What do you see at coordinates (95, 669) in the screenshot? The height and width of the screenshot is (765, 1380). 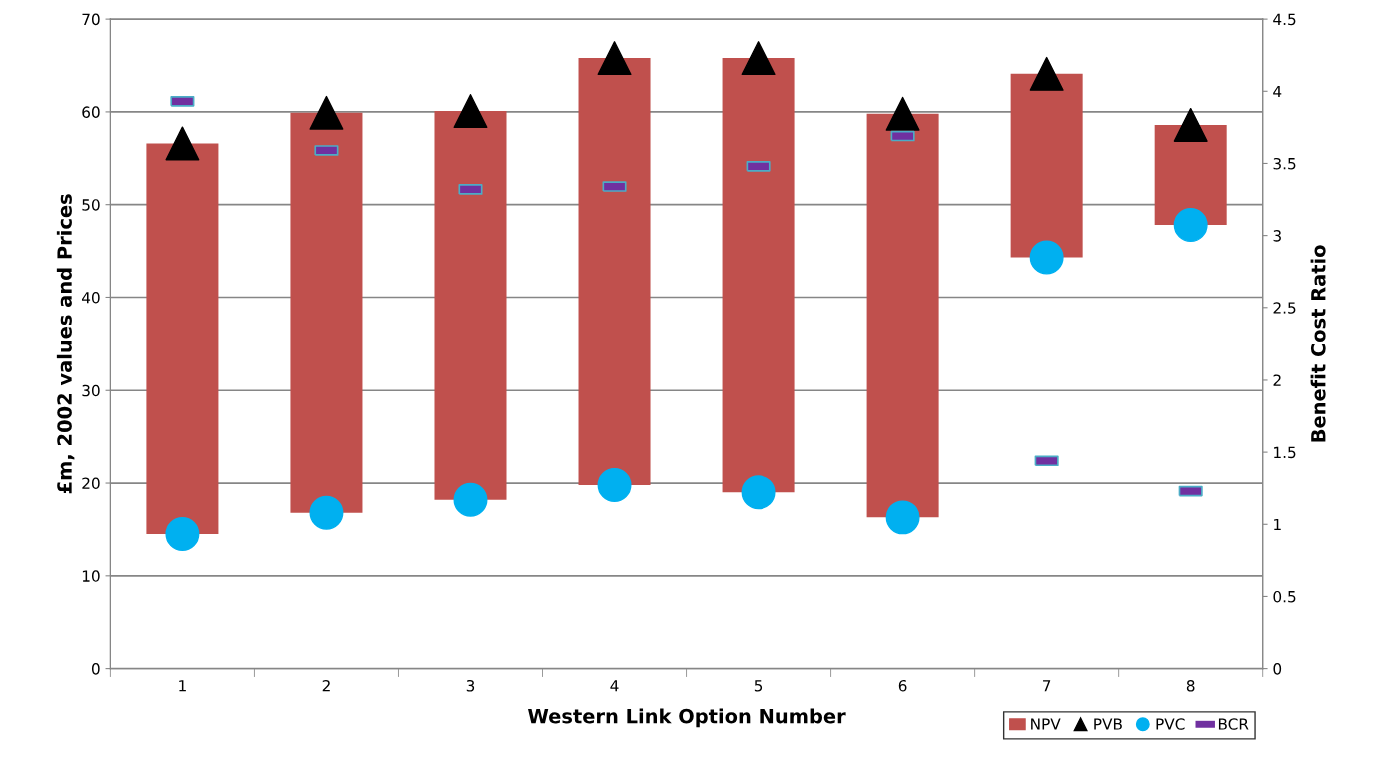 I see `y-tick-label: 0` at bounding box center [95, 669].